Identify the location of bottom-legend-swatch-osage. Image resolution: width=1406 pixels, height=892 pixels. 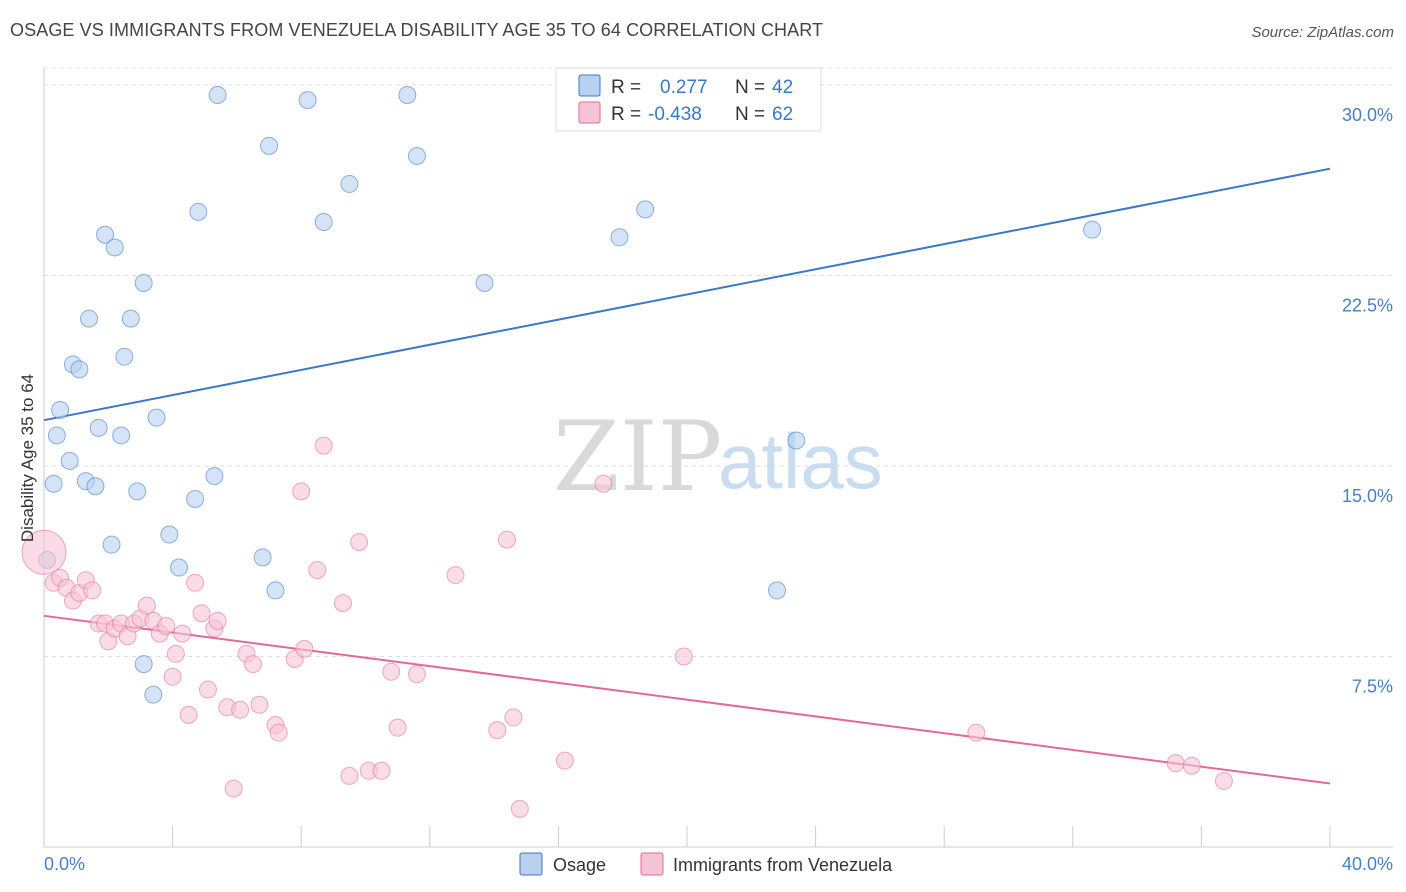
(531, 864).